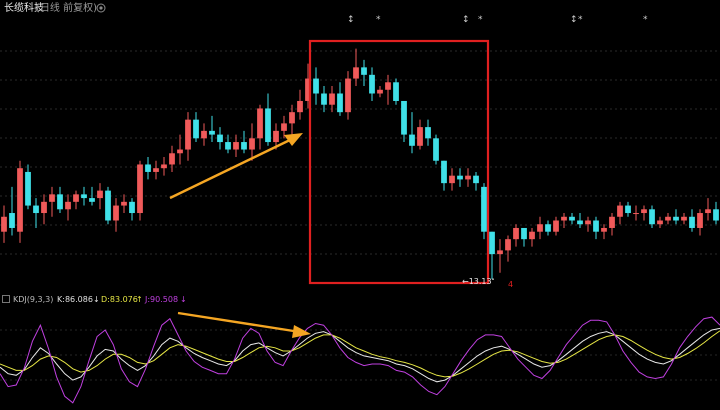 This screenshot has height=410, width=720. Describe the element at coordinates (33, 299) in the screenshot. I see `kdj-indicator-name: KDJ(9,3,3)` at that location.